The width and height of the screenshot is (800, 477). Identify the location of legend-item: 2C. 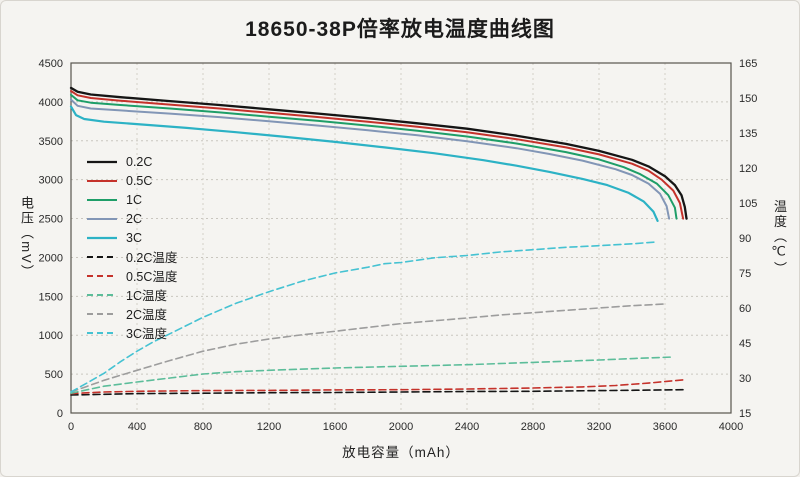
(132, 218).